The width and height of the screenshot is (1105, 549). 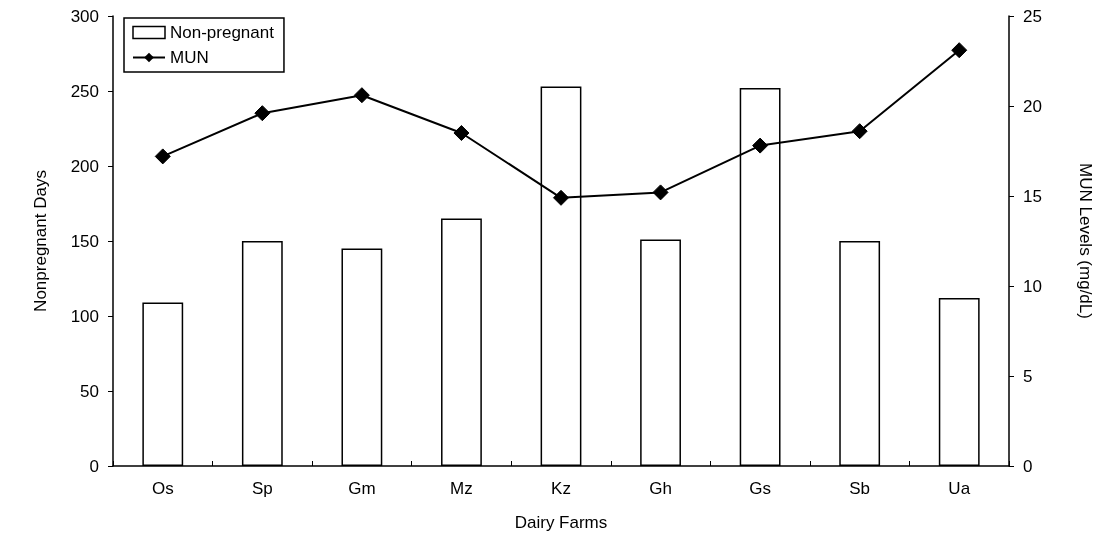 What do you see at coordinates (362, 488) in the screenshot?
I see `x-tick-label: Gm` at bounding box center [362, 488].